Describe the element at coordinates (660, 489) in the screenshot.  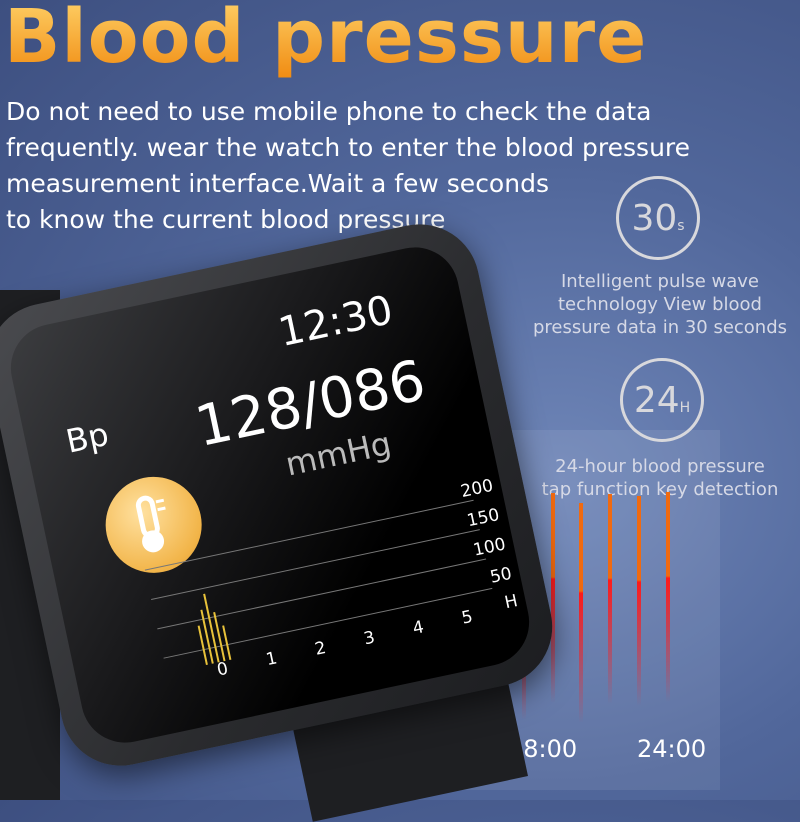
I see `caption-line: tap function key detection` at that location.